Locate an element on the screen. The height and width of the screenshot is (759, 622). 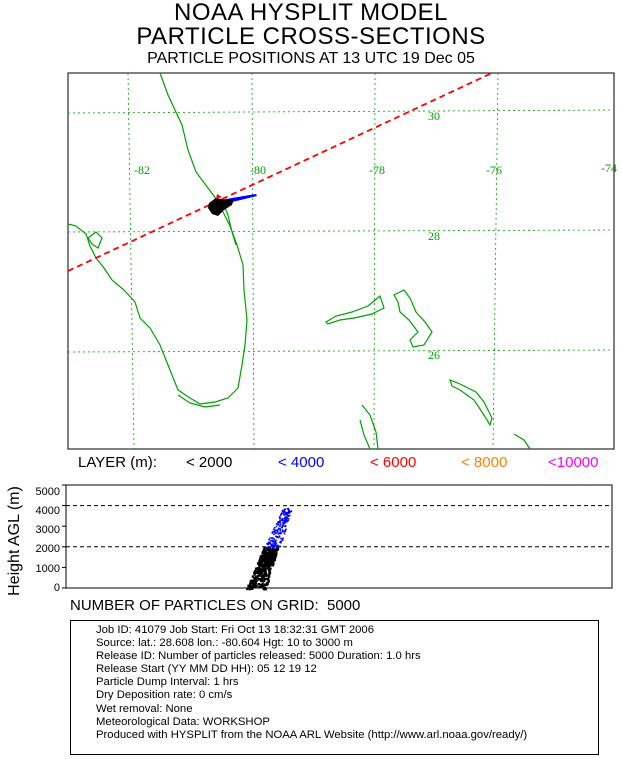
florida-peninsula is located at coordinates (157, 238).